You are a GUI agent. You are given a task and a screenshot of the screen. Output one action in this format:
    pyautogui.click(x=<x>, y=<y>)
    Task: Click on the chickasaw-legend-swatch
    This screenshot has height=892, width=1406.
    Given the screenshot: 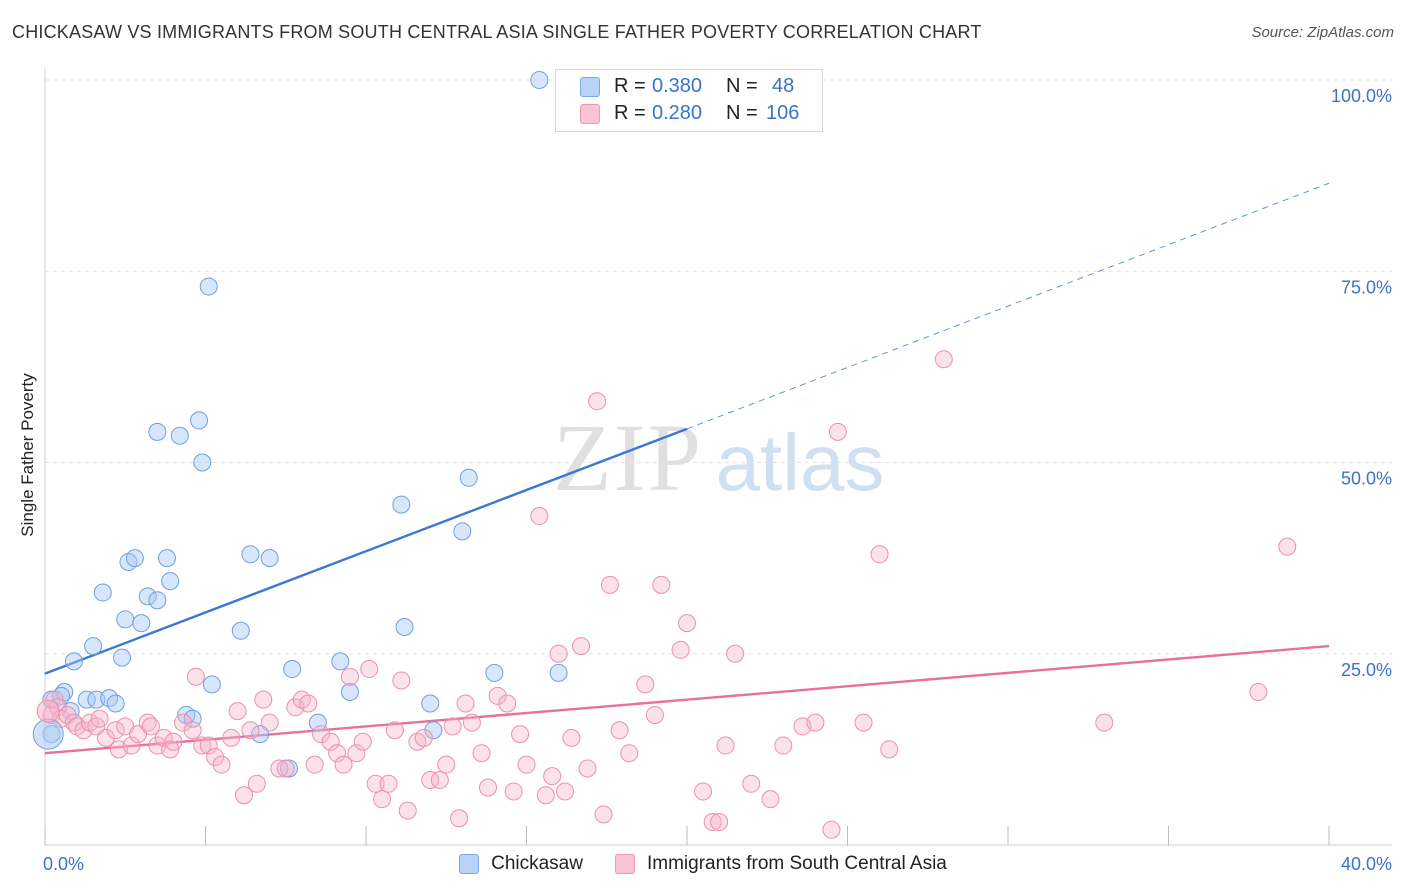 What is the action you would take?
    pyautogui.click(x=469, y=864)
    